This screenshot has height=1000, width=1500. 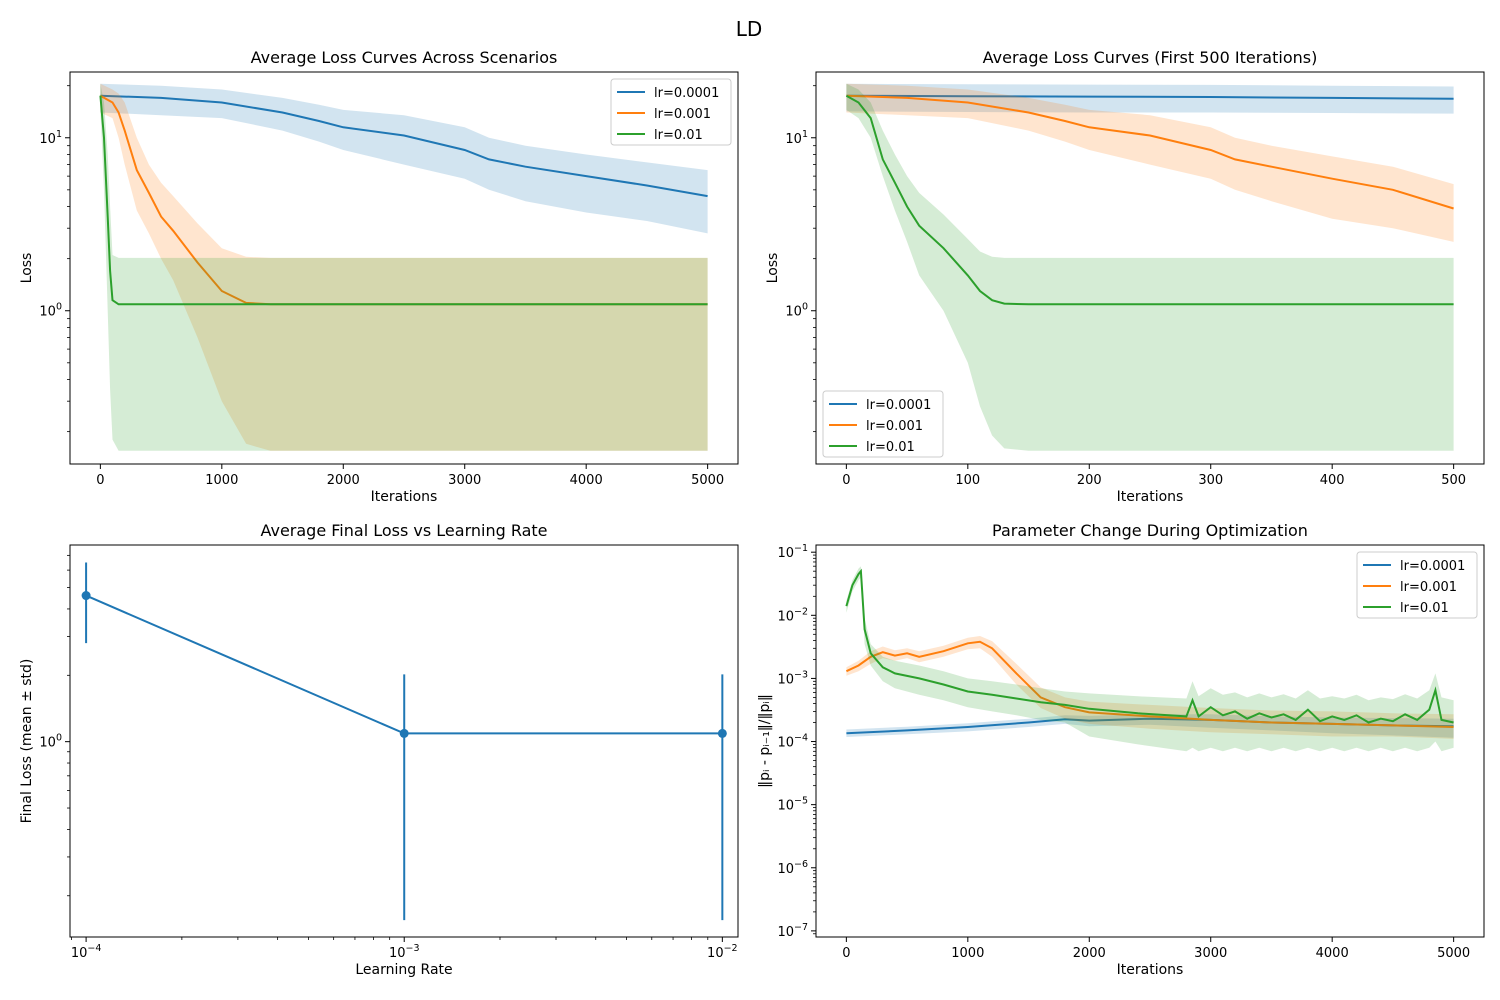 What do you see at coordinates (404, 952) in the screenshot?
I see `x-tick-label: 10⁻³` at bounding box center [404, 952].